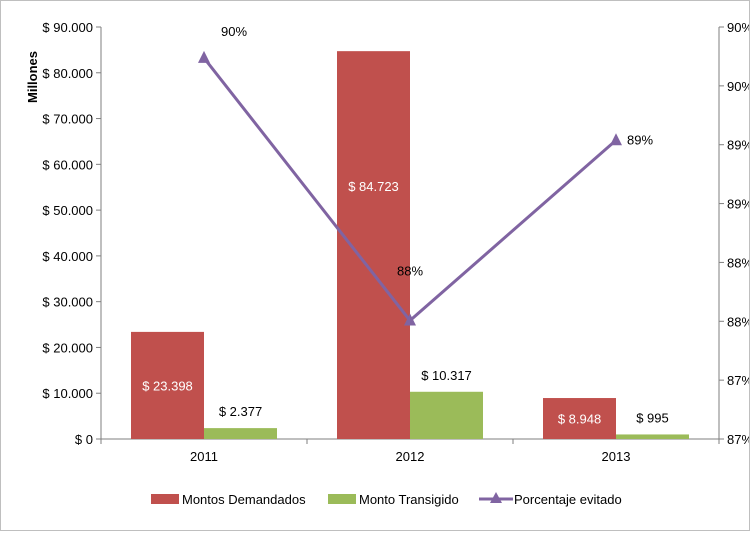 The height and width of the screenshot is (535, 750). I want to click on legend-label-monto-transigido: Monto Transigido, so click(409, 499).